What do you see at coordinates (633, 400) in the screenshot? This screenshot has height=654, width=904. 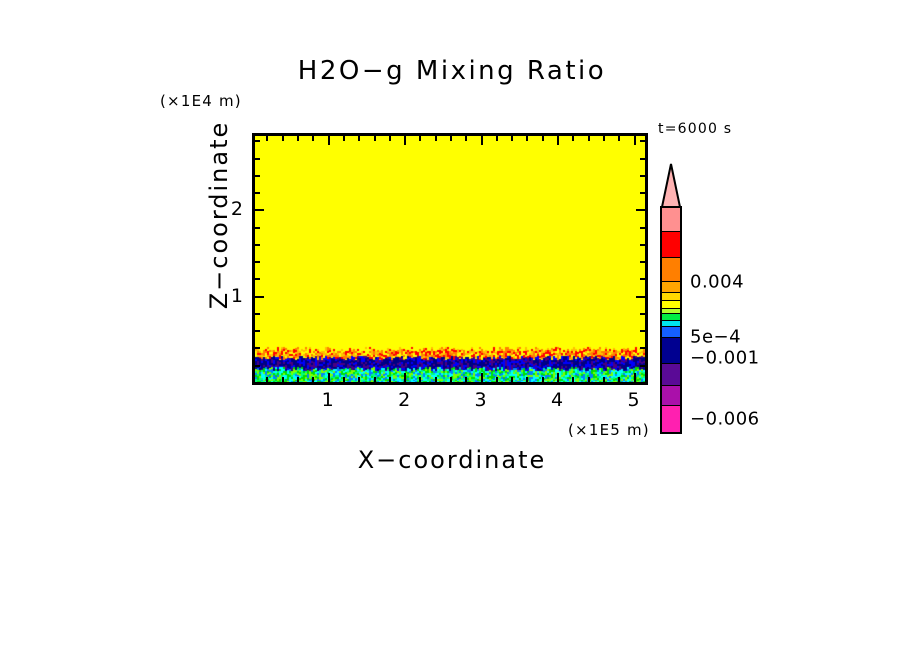 I see `x-tick-label: 5` at bounding box center [633, 400].